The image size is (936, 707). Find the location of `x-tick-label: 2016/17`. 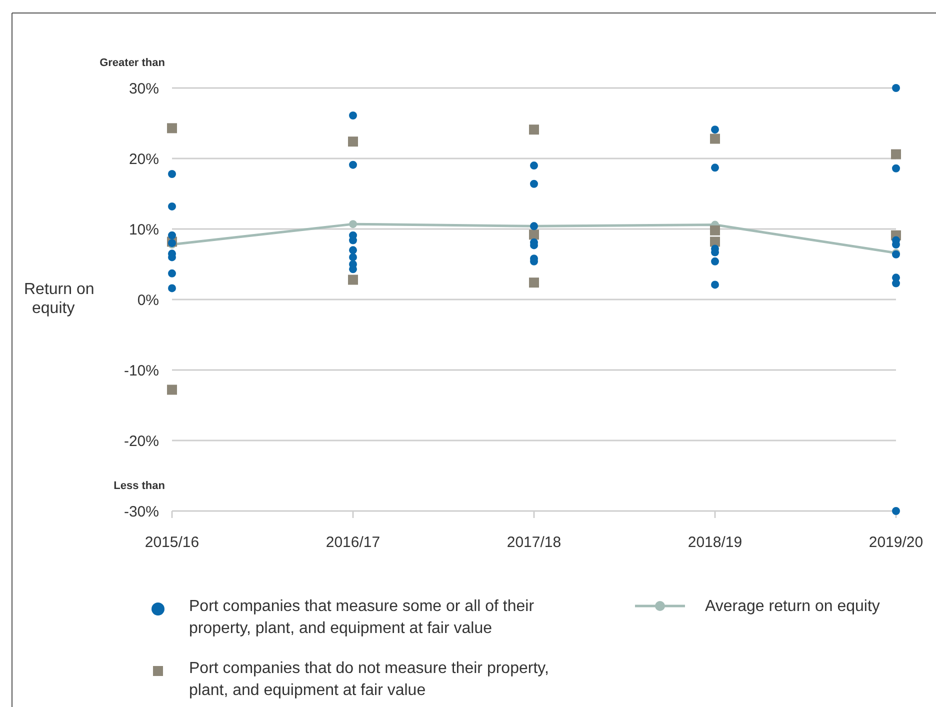

x-tick-label: 2016/17 is located at coordinates (353, 542).